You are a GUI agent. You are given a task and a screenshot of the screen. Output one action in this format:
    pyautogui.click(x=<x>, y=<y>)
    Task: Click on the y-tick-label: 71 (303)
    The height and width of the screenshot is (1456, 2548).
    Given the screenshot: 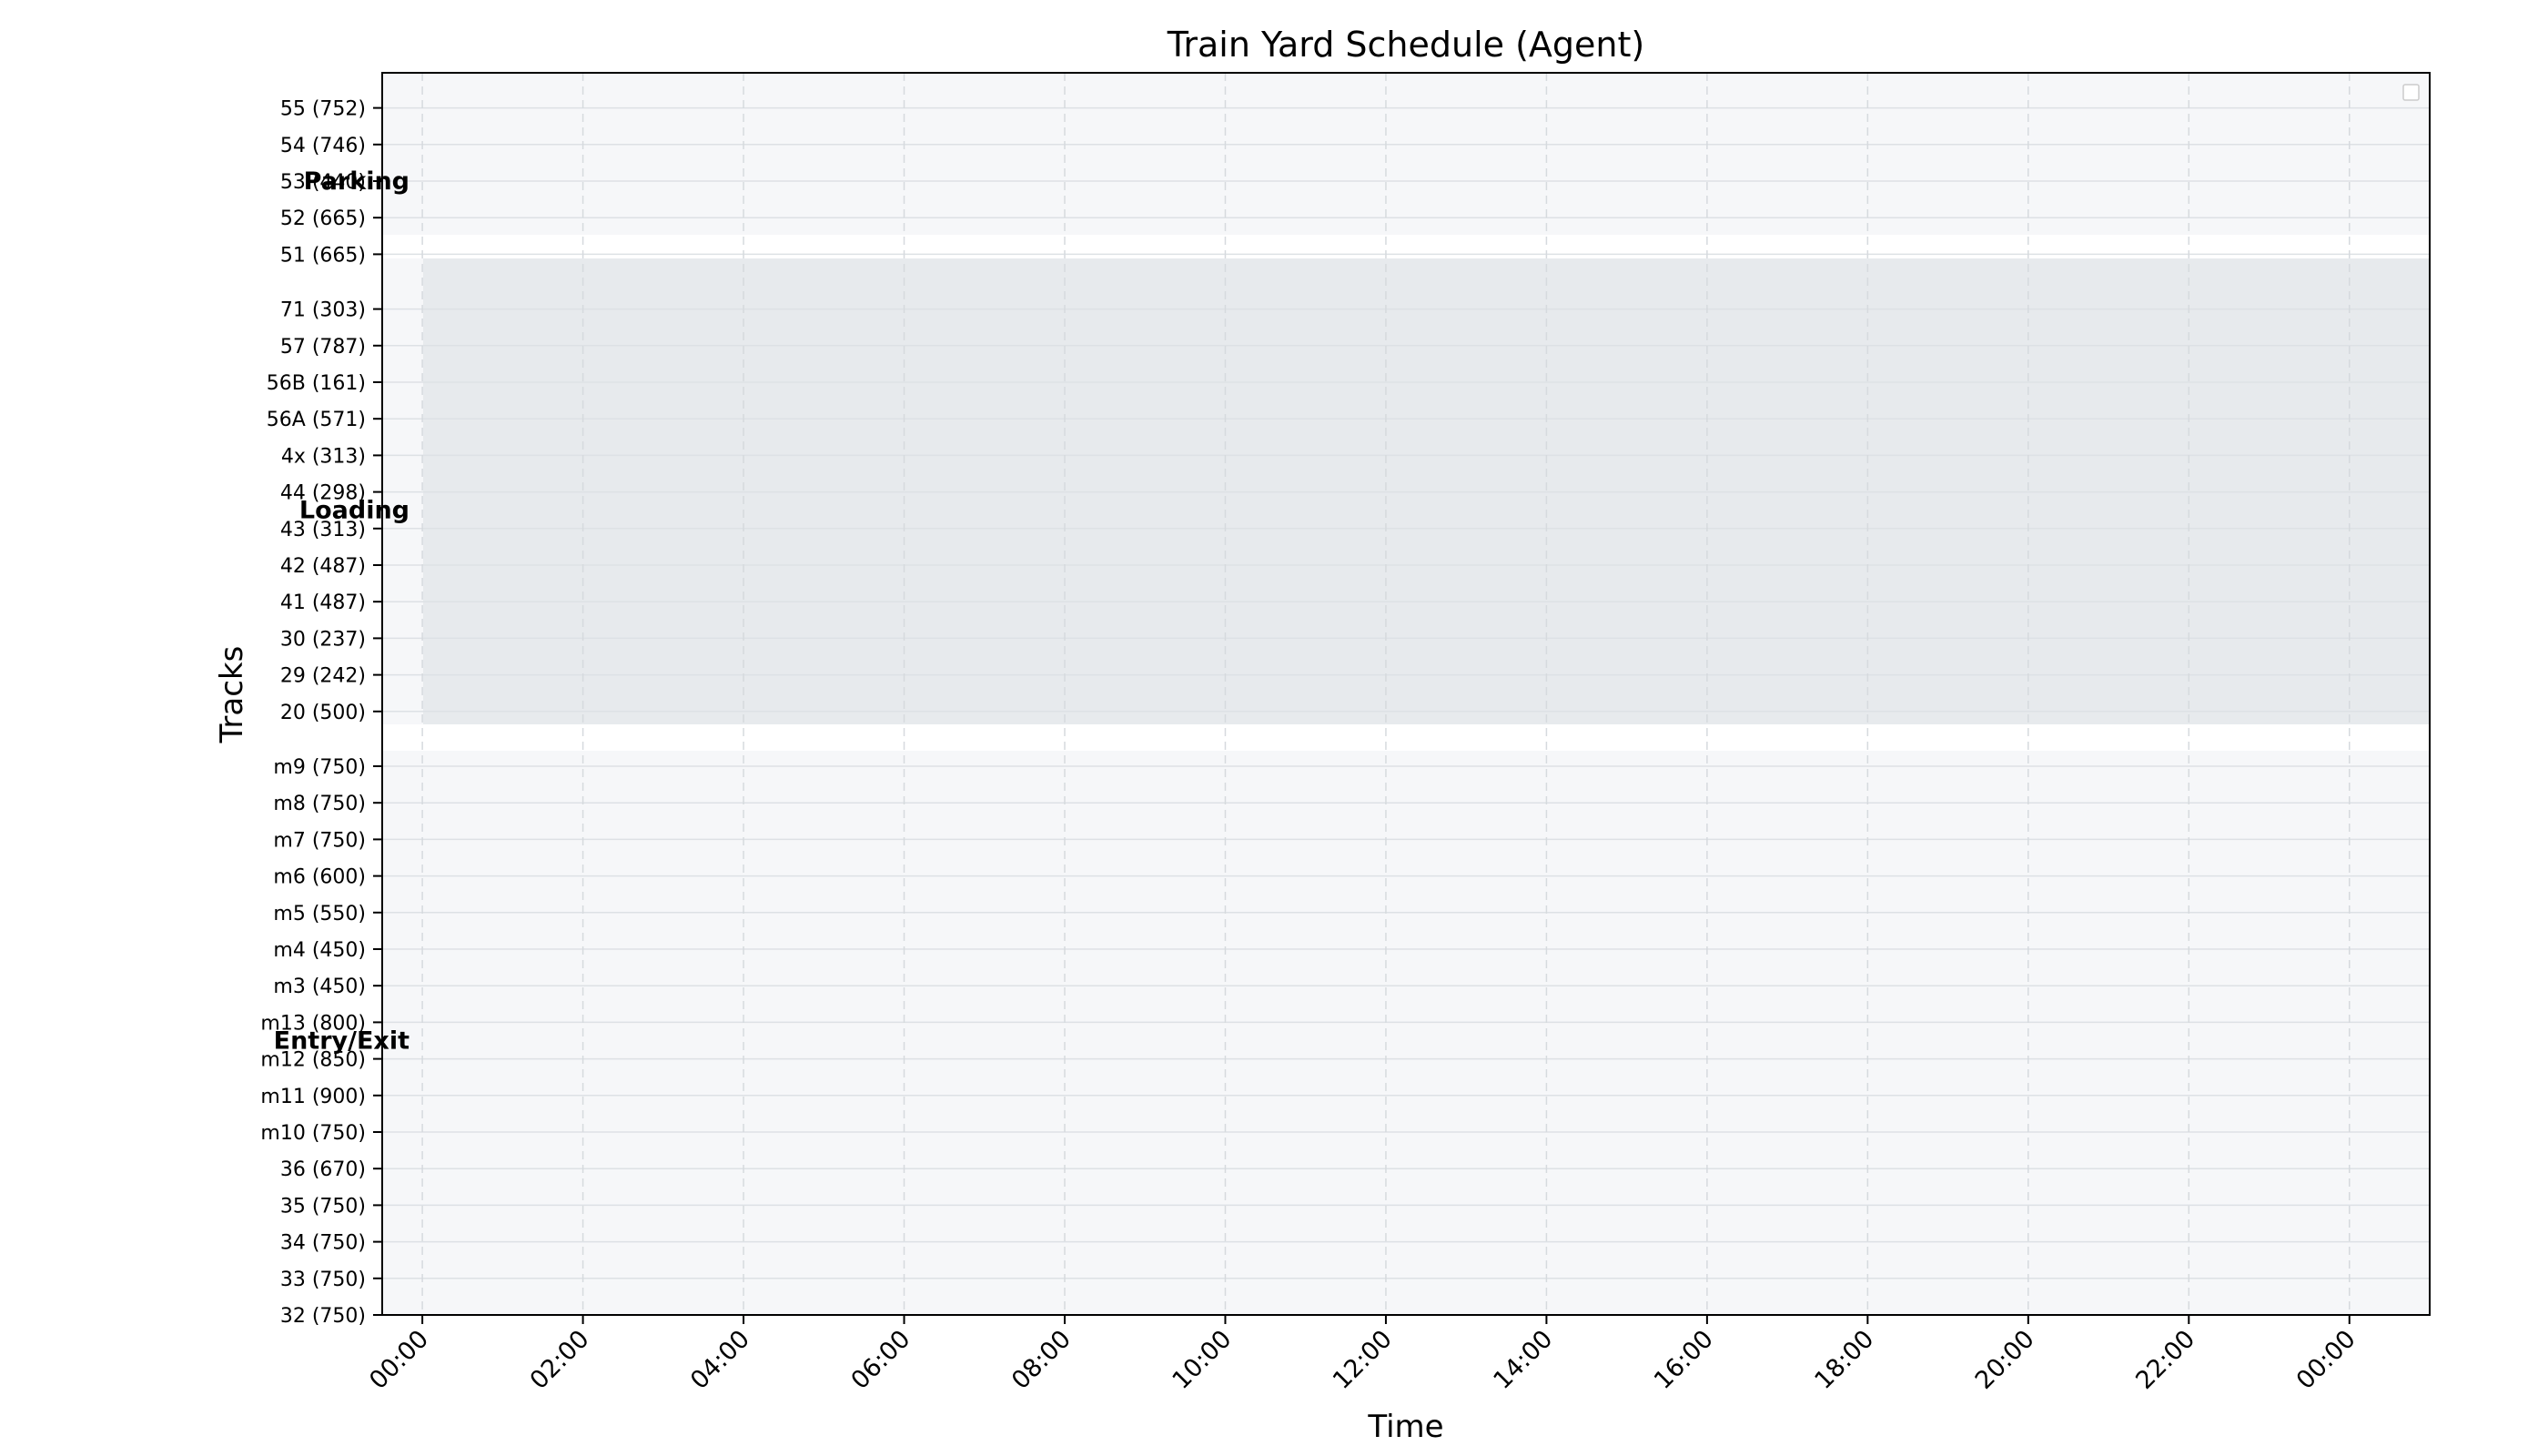 What is the action you would take?
    pyautogui.click(x=323, y=311)
    